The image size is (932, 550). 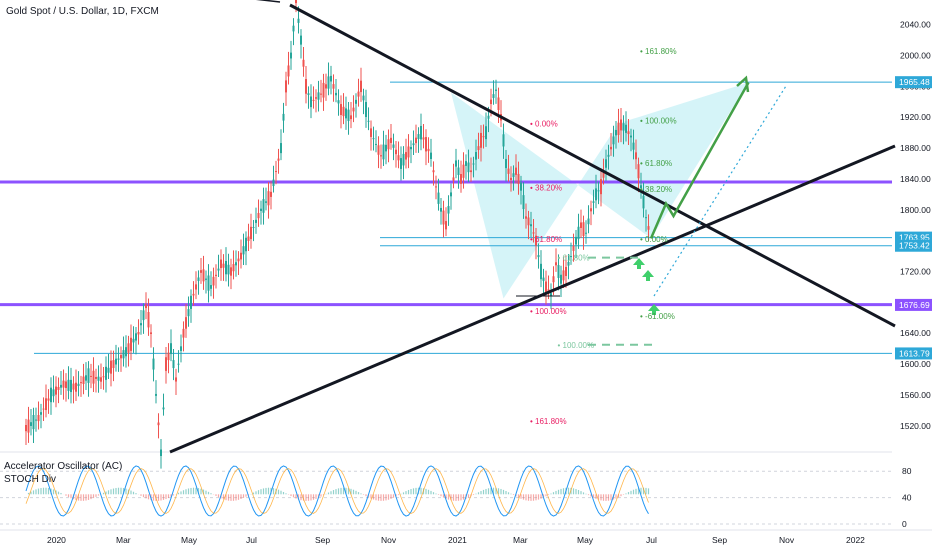 I want to click on projection-arrowhead, so click(x=743, y=84).